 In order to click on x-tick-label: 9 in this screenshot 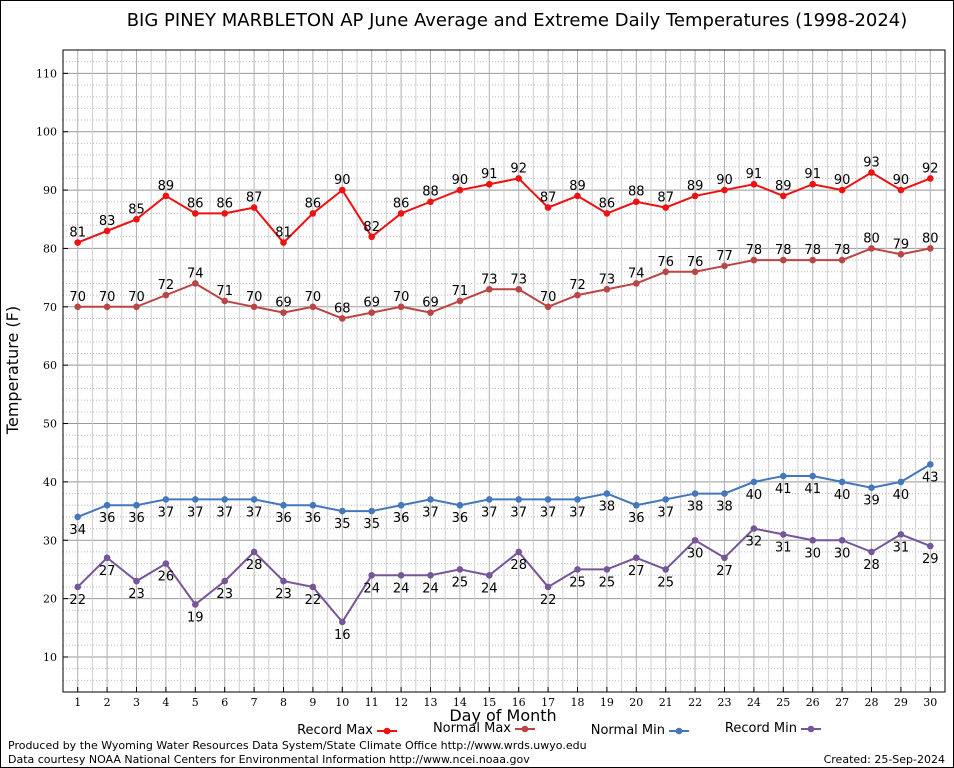, I will do `click(312, 702)`.